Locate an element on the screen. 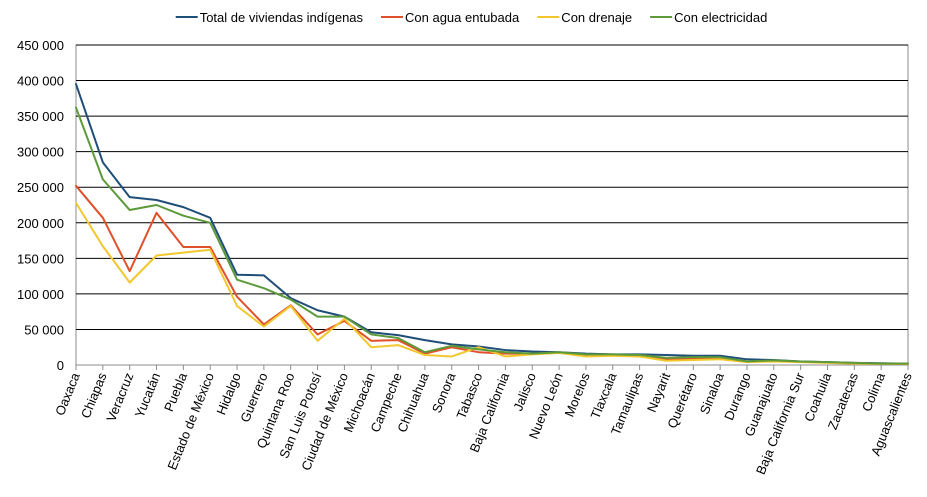 This screenshot has width=927, height=497. x-tick-label: Sinaloa is located at coordinates (712, 393).